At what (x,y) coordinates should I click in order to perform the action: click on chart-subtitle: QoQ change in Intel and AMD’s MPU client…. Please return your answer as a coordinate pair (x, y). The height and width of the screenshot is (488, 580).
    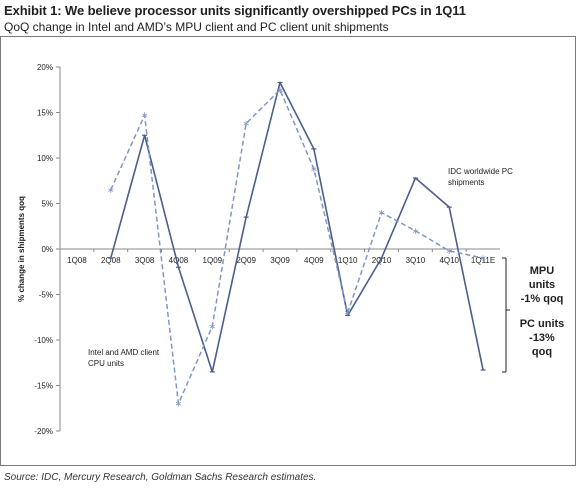
    Looking at the image, I should click on (196, 27).